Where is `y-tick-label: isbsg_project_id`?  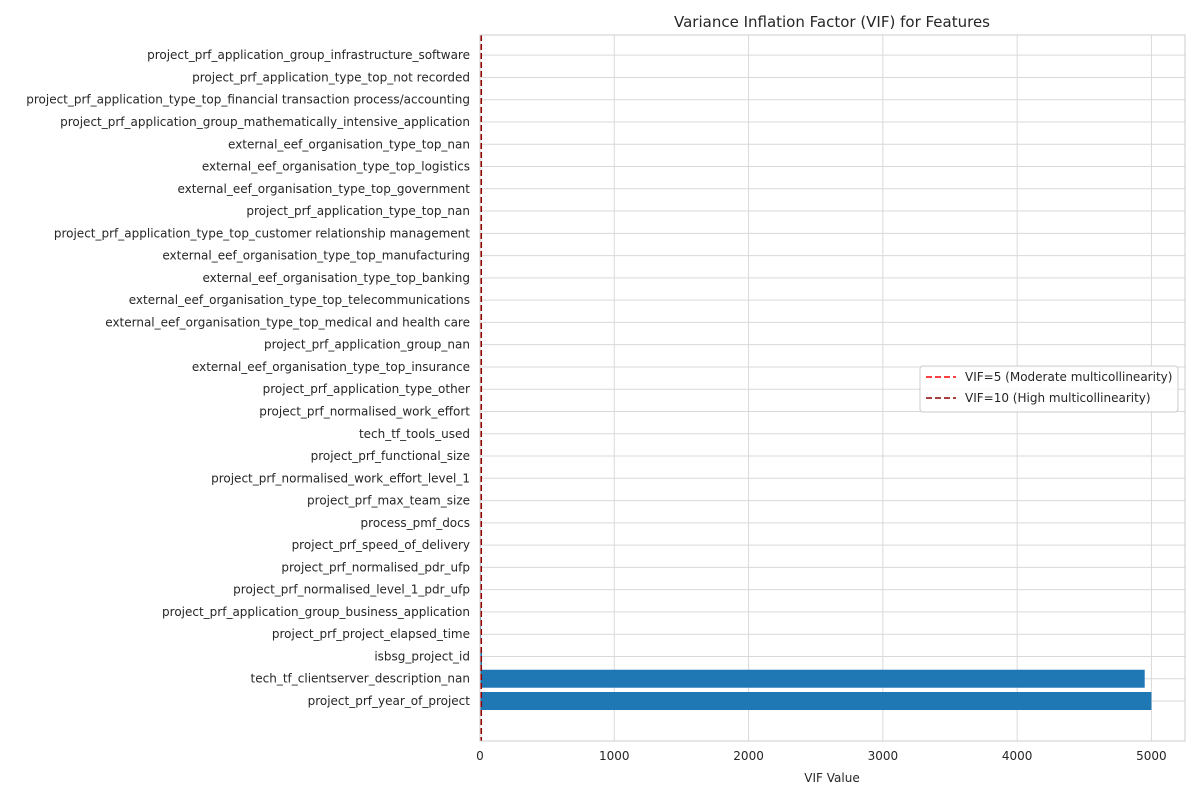
y-tick-label: isbsg_project_id is located at coordinates (422, 656).